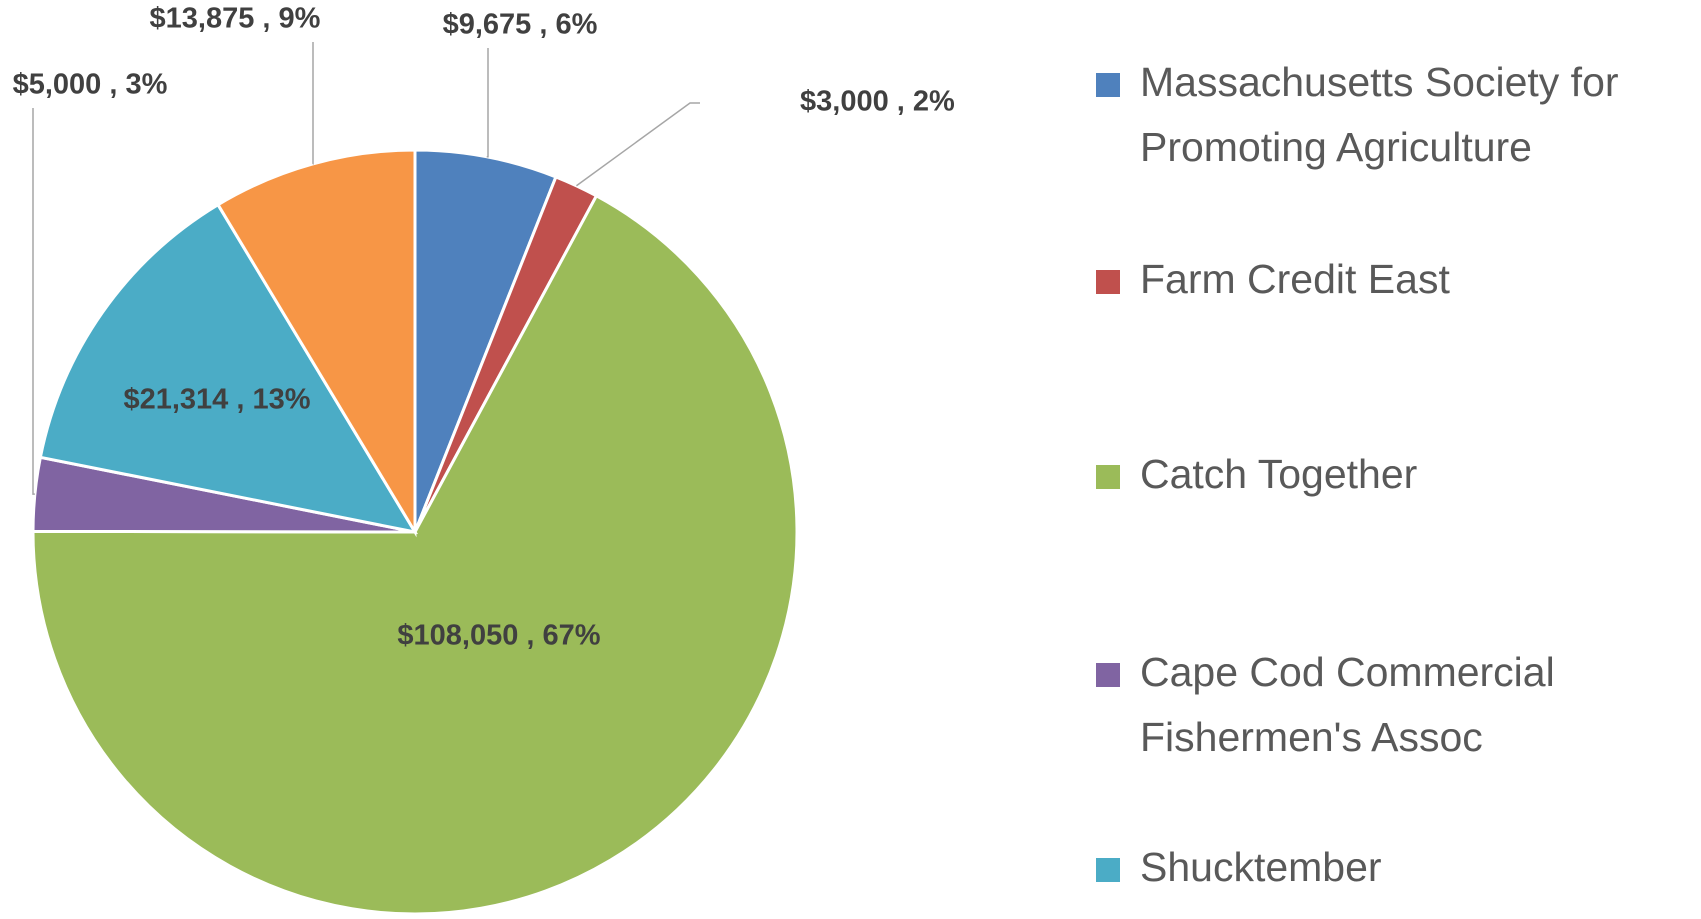  What do you see at coordinates (1295, 279) in the screenshot?
I see `legend-label: Farm Credit East` at bounding box center [1295, 279].